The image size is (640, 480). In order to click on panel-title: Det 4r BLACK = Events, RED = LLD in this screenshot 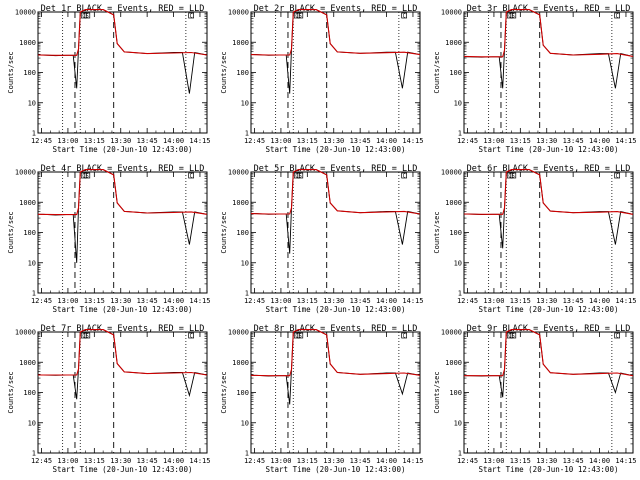, I will do `click(123, 169)`.